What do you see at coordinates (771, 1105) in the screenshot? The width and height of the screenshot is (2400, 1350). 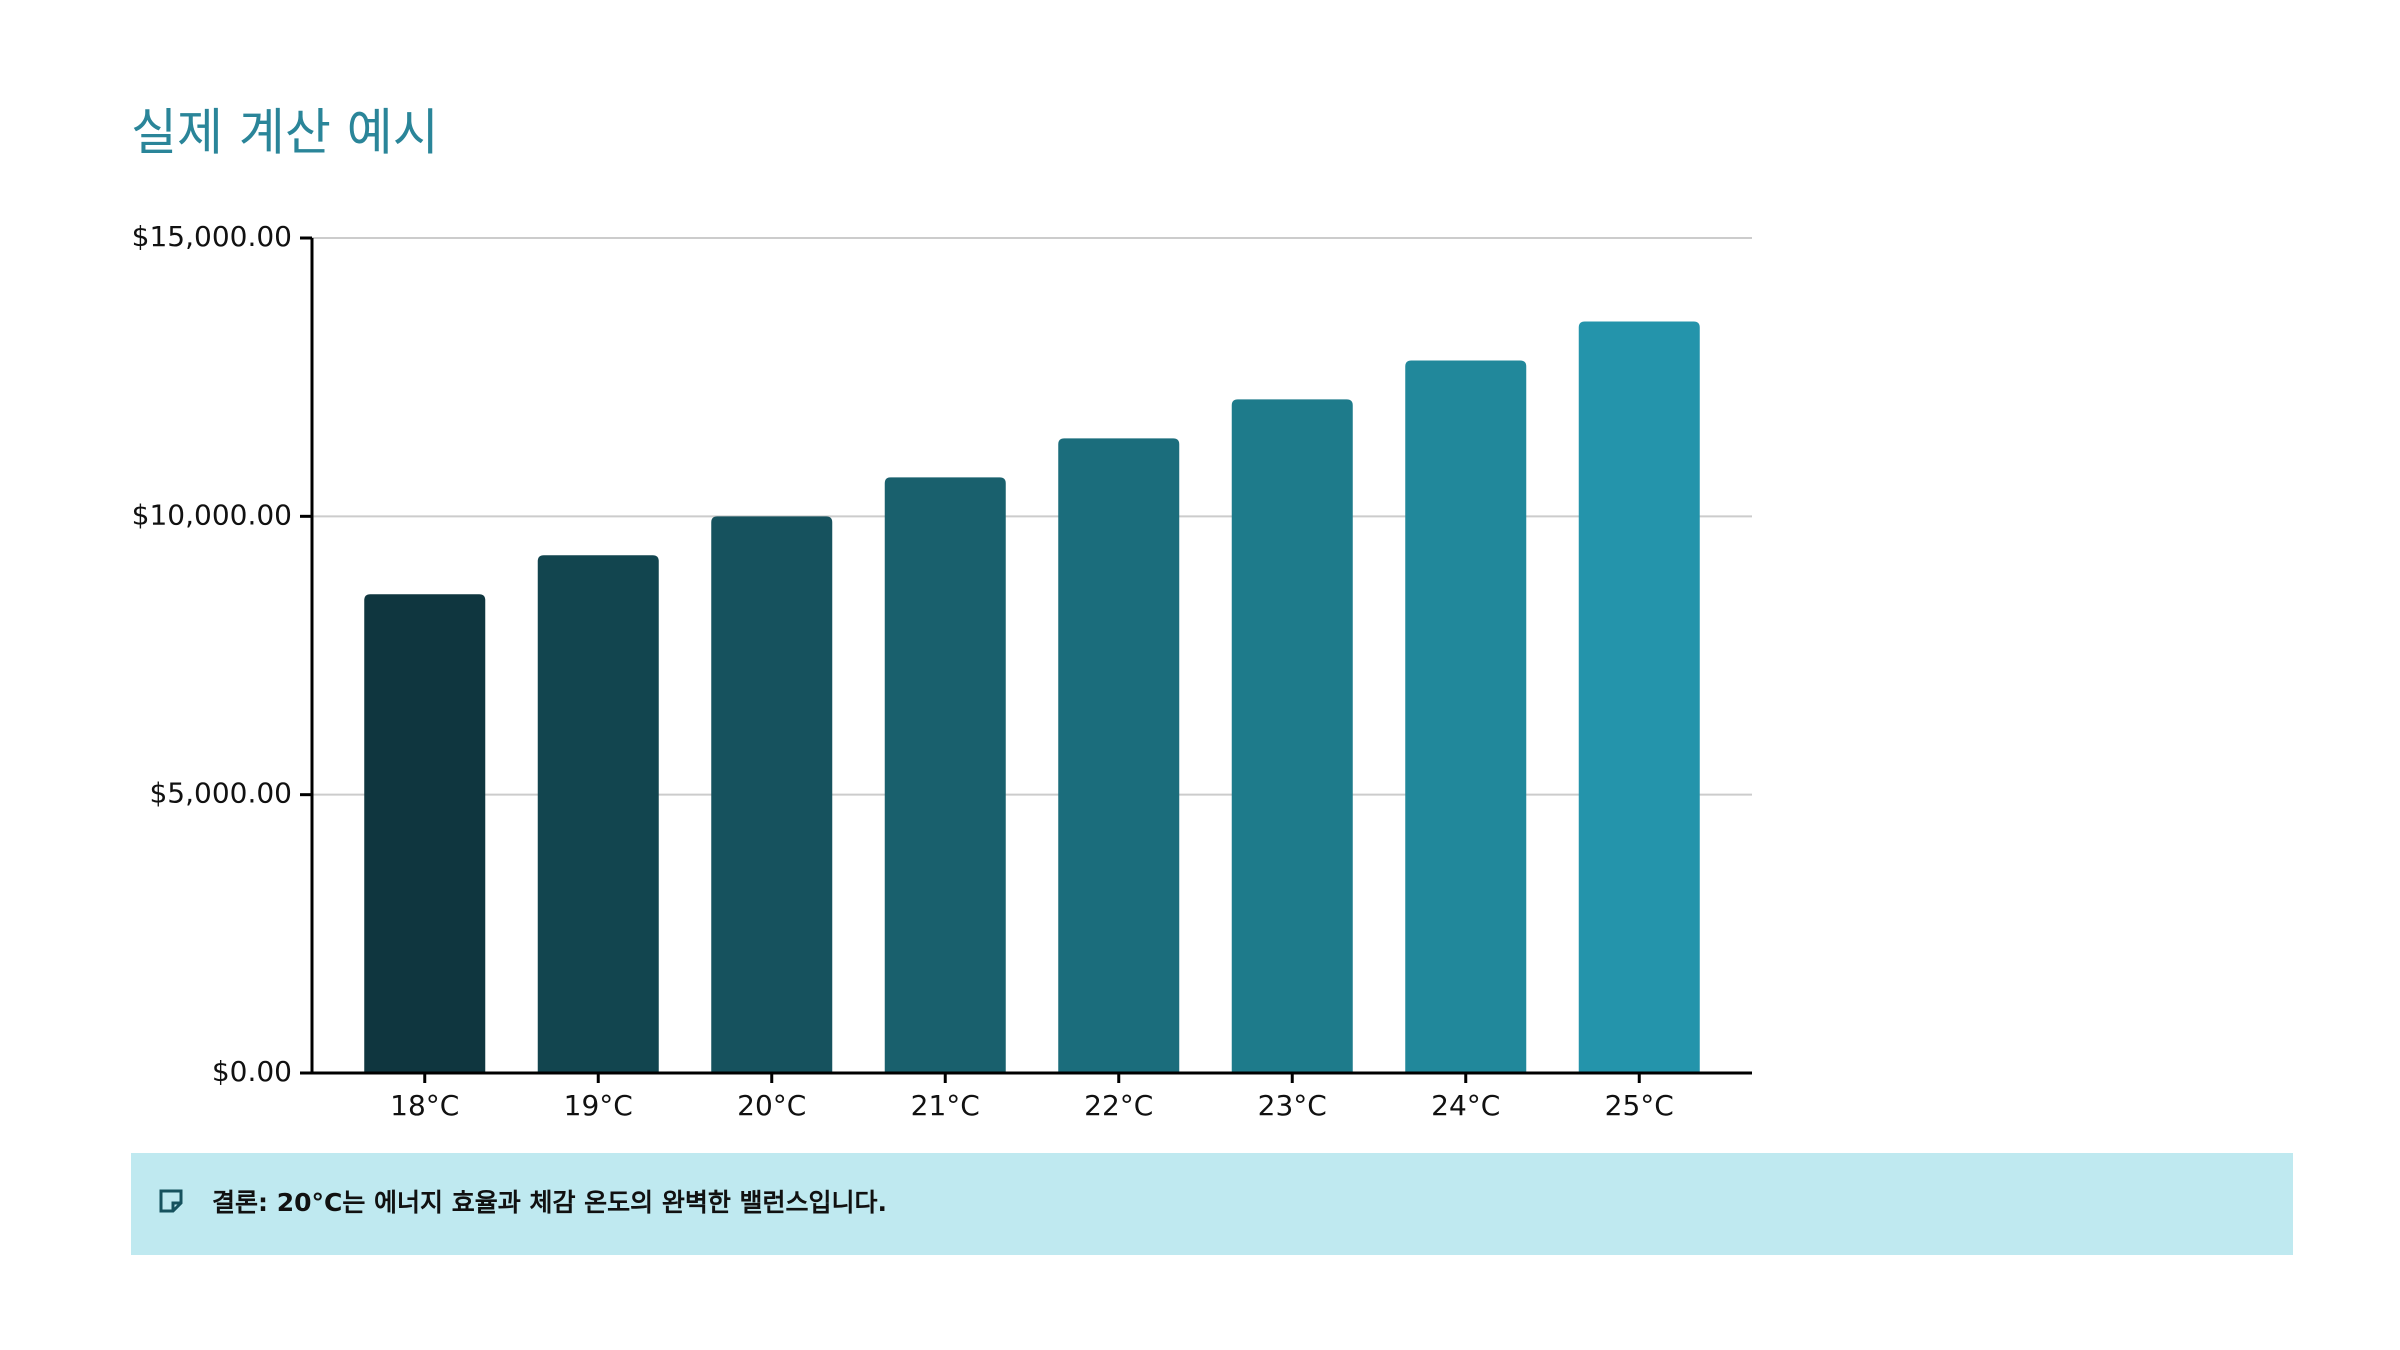 I see `x-tick-label: 20°C` at bounding box center [771, 1105].